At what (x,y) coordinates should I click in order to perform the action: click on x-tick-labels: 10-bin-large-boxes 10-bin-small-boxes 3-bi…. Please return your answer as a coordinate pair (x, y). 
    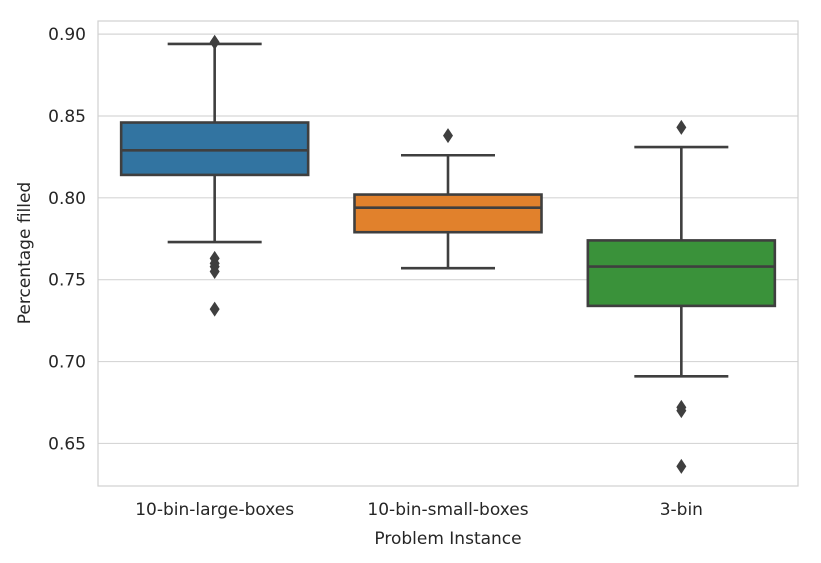
    Looking at the image, I should click on (419, 510).